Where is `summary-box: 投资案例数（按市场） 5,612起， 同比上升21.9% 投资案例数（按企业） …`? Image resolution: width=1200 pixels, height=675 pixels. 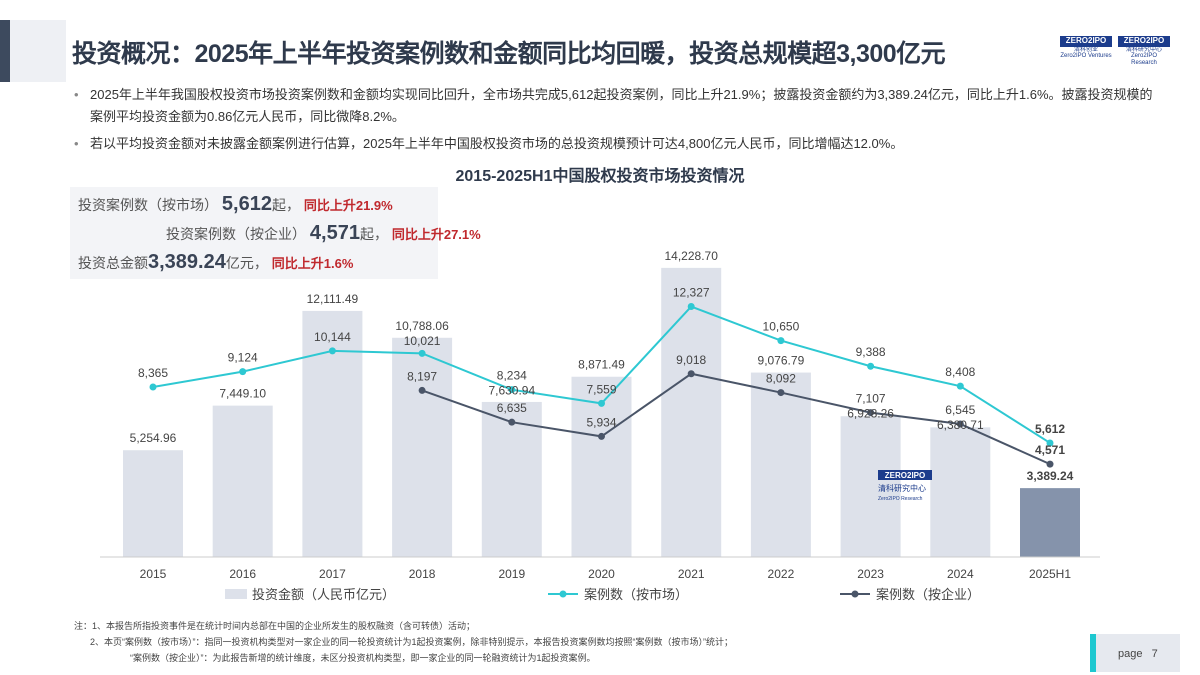
summary-box: 投资案例数（按市场） 5,612起， 同比上升21.9% 投资案例数（按企业） … is located at coordinates (275, 233).